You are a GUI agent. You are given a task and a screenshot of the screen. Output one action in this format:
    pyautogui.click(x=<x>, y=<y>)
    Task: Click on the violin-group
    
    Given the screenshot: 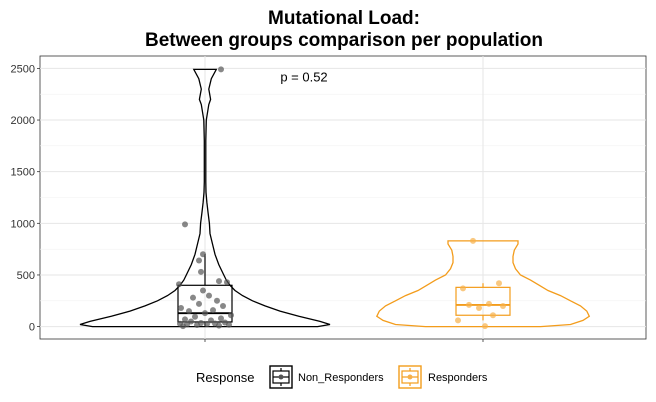 What is the action you would take?
    pyautogui.click(x=483, y=283)
    